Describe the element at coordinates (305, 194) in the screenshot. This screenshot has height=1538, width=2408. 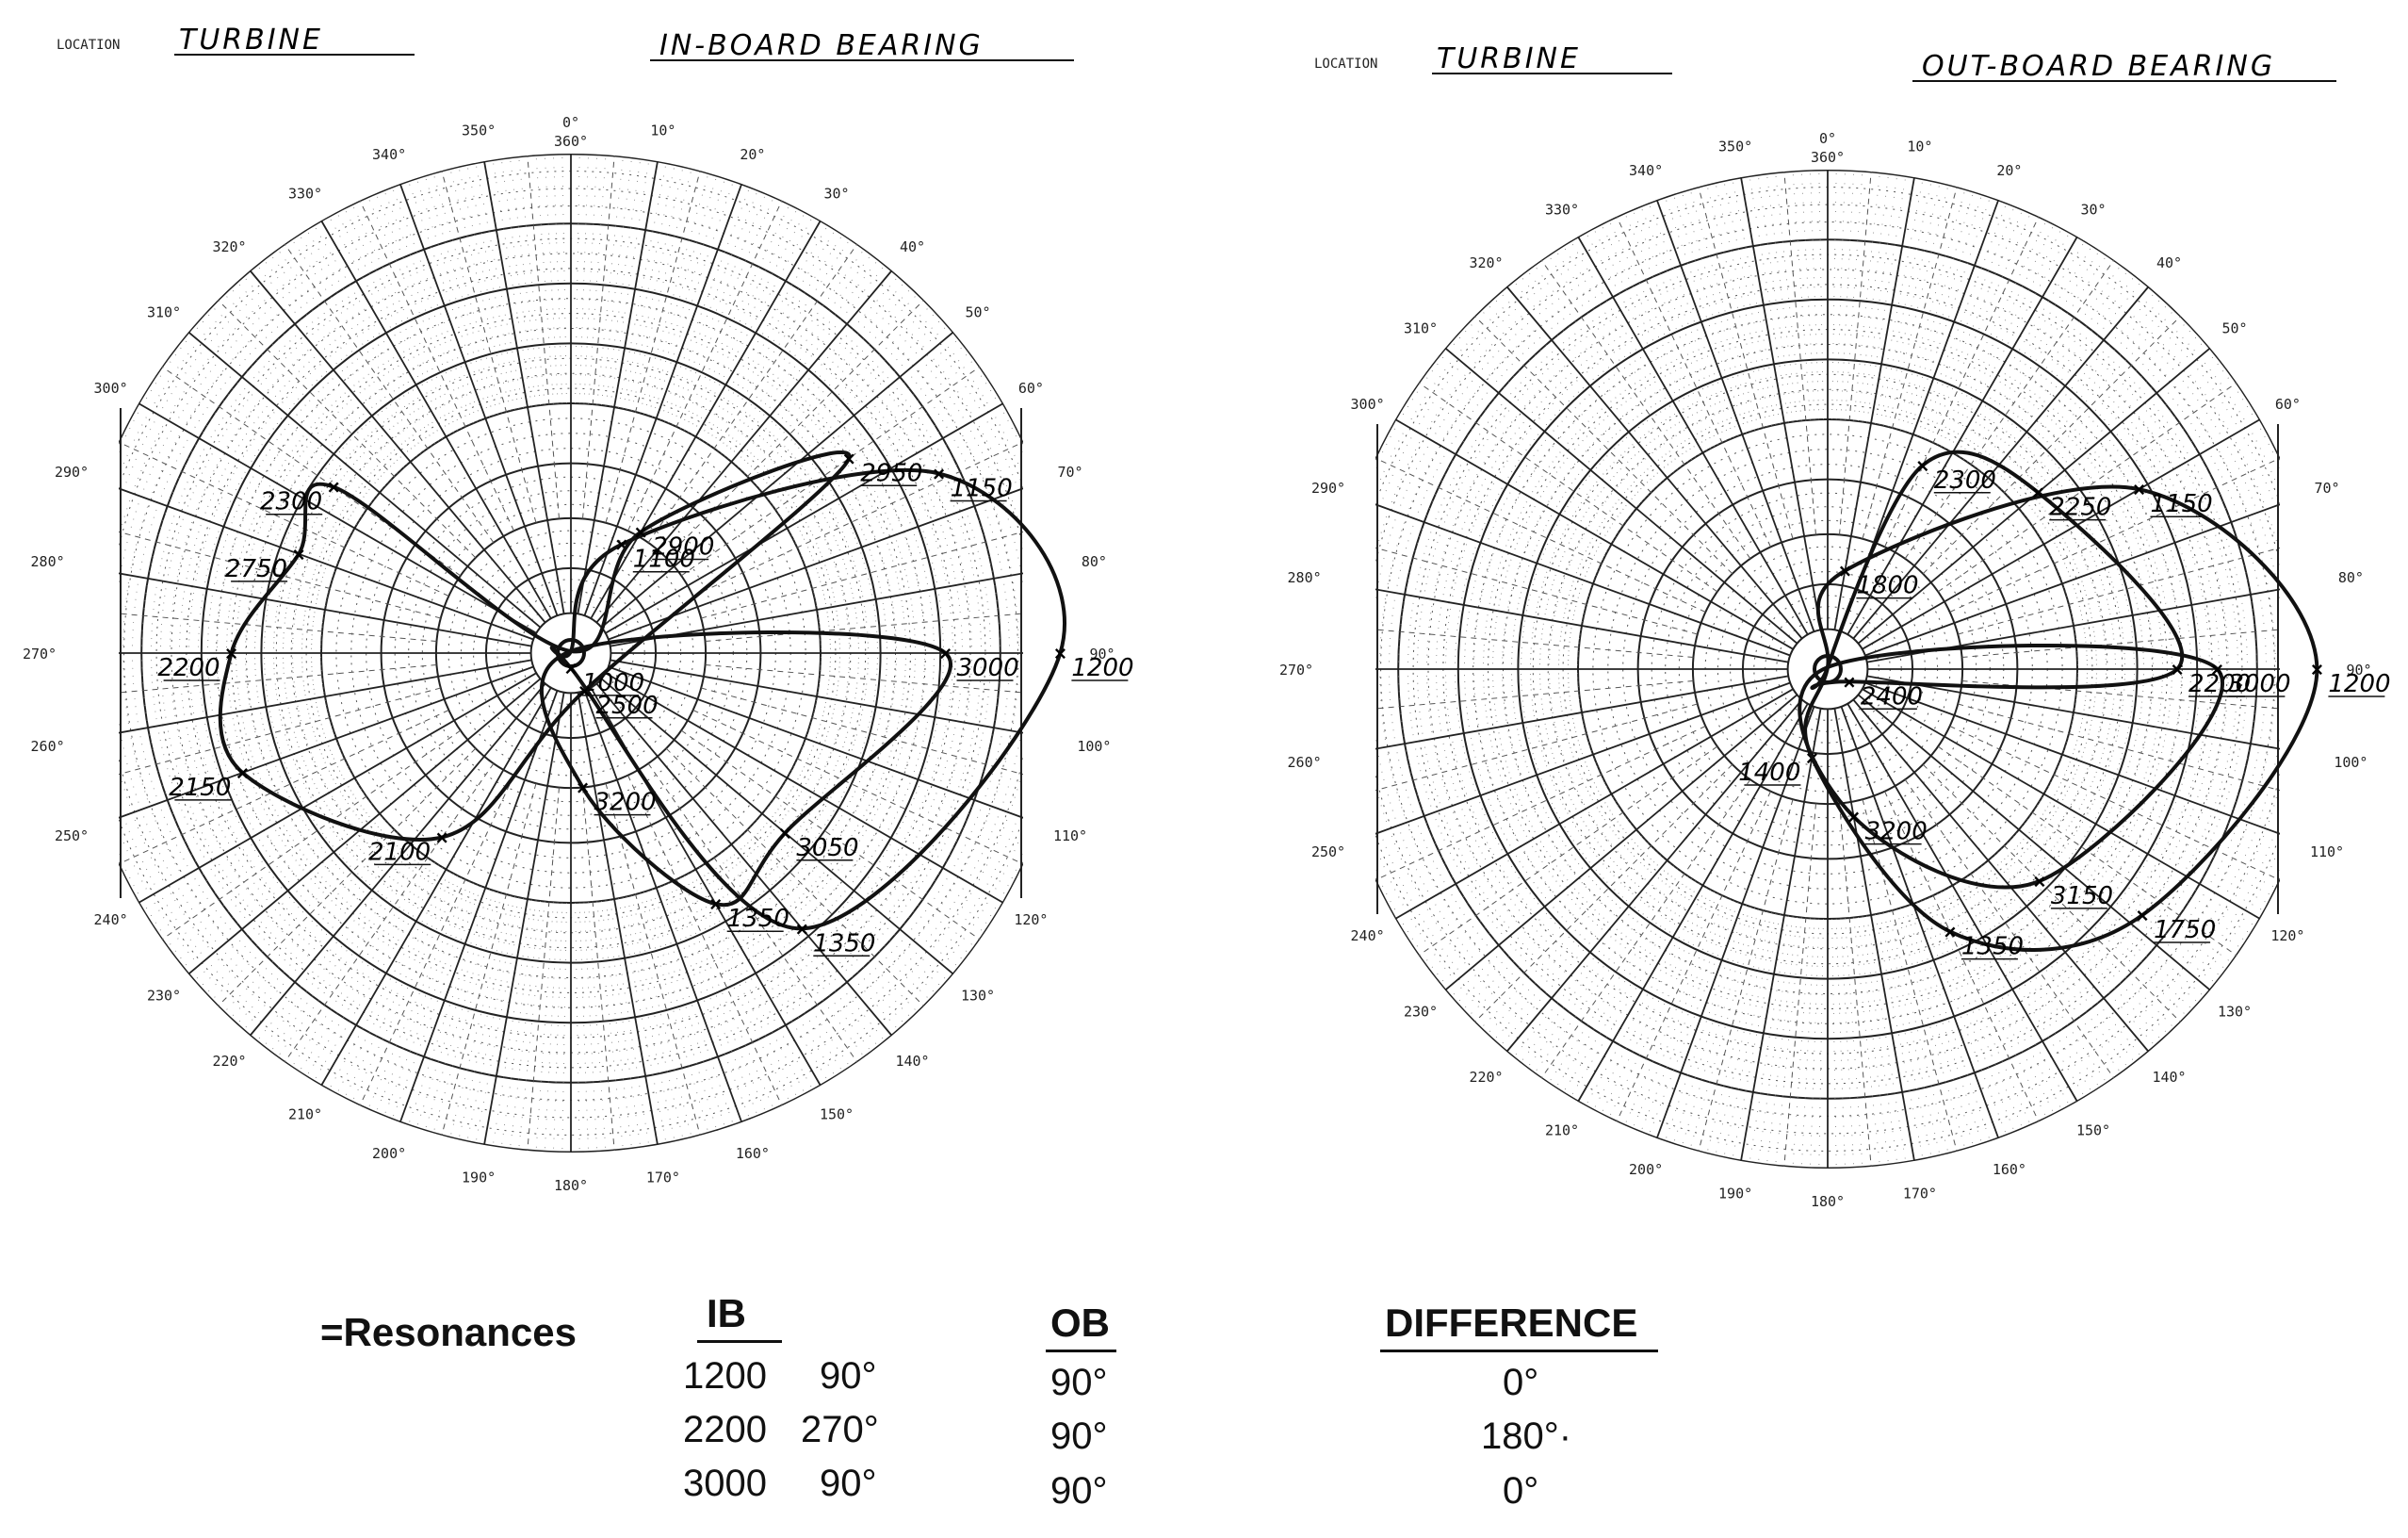
I see `angle-label: 330°` at that location.